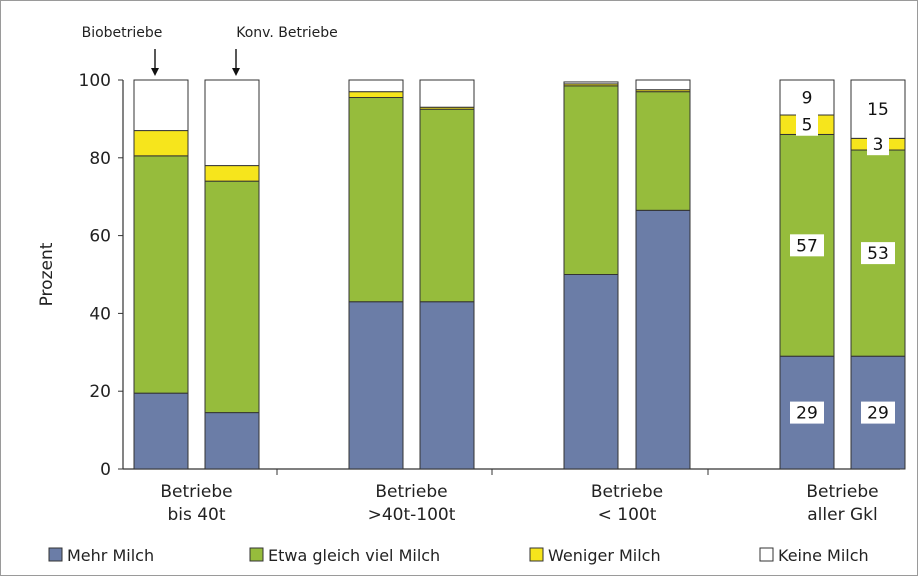  Describe the element at coordinates (100, 314) in the screenshot. I see `y-tick-label: 40` at that location.